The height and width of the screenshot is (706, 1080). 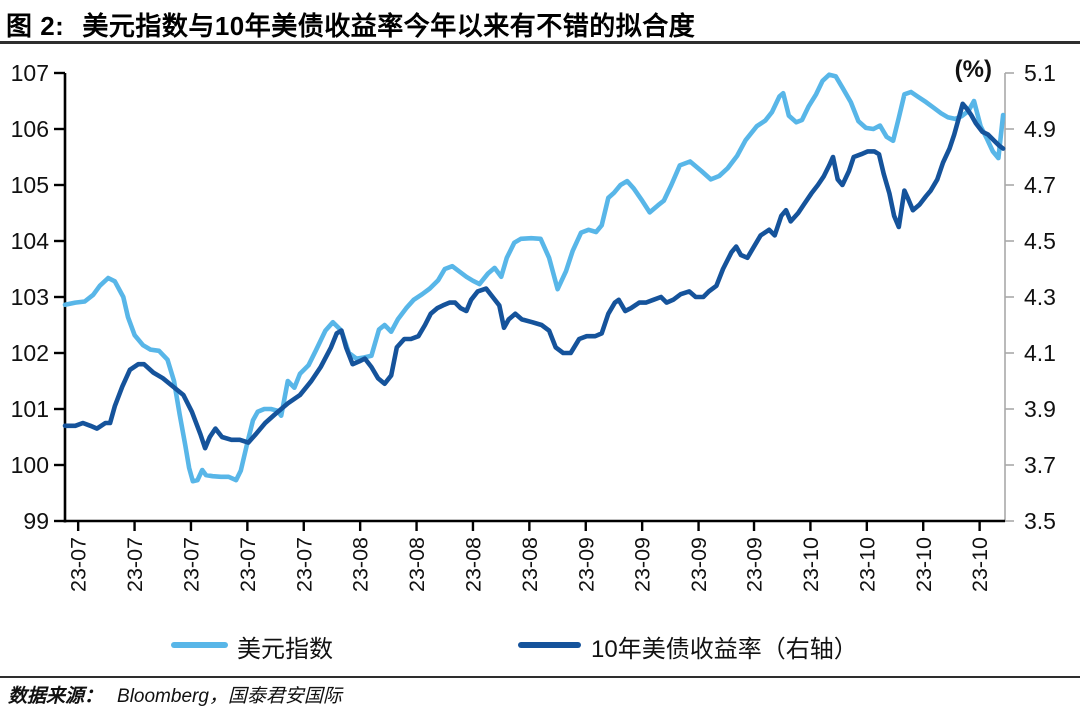 What do you see at coordinates (30, 297) in the screenshot?
I see `left-axis-tick-label: 103` at bounding box center [30, 297].